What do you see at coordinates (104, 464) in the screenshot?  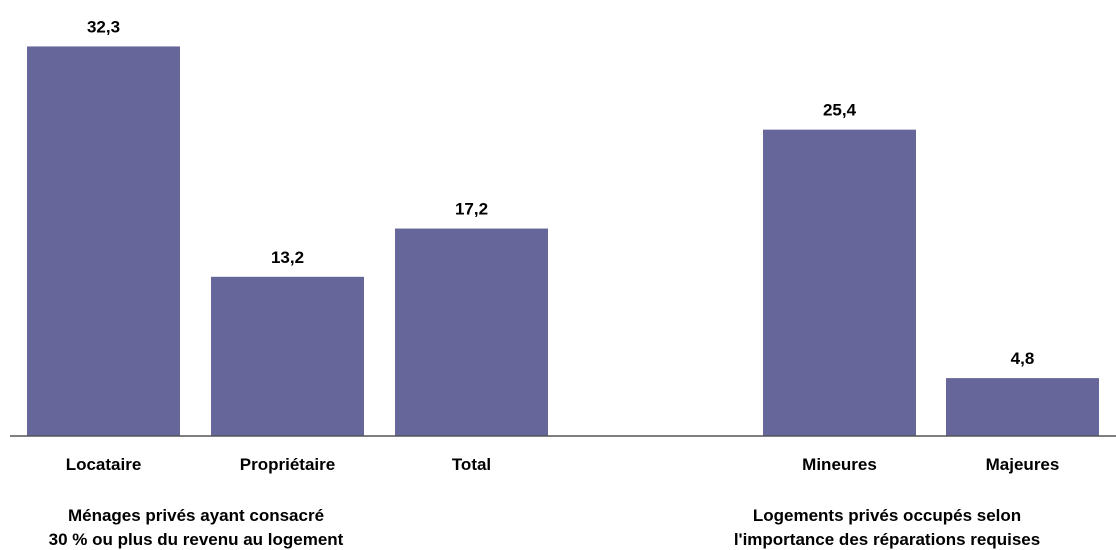 I see `category-label: Locataire` at bounding box center [104, 464].